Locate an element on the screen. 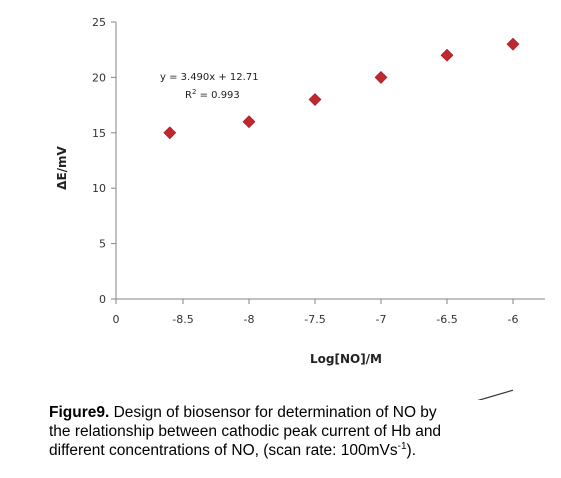 This screenshot has width=561, height=478. x-tick-label: -8.5 is located at coordinates (182, 319).